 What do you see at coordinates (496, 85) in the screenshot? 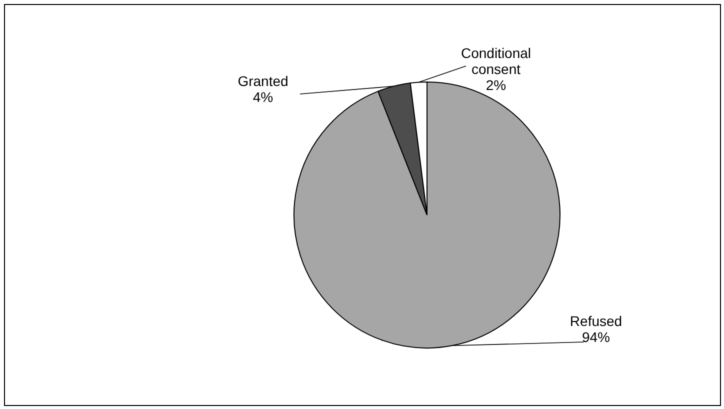
I see `data-label: 2%` at bounding box center [496, 85].